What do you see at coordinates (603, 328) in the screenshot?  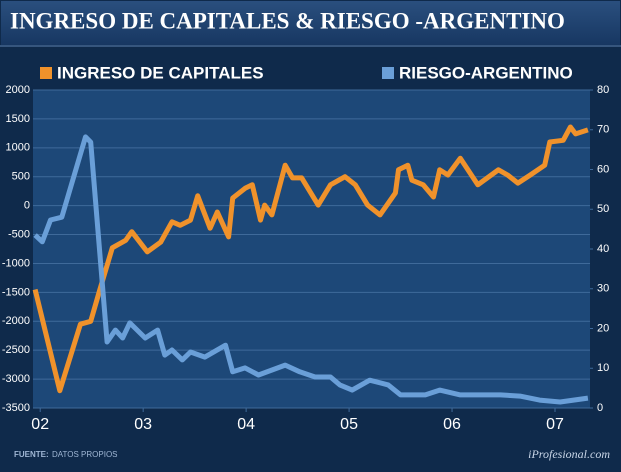 I see `y2-tick-label: 20` at bounding box center [603, 328].